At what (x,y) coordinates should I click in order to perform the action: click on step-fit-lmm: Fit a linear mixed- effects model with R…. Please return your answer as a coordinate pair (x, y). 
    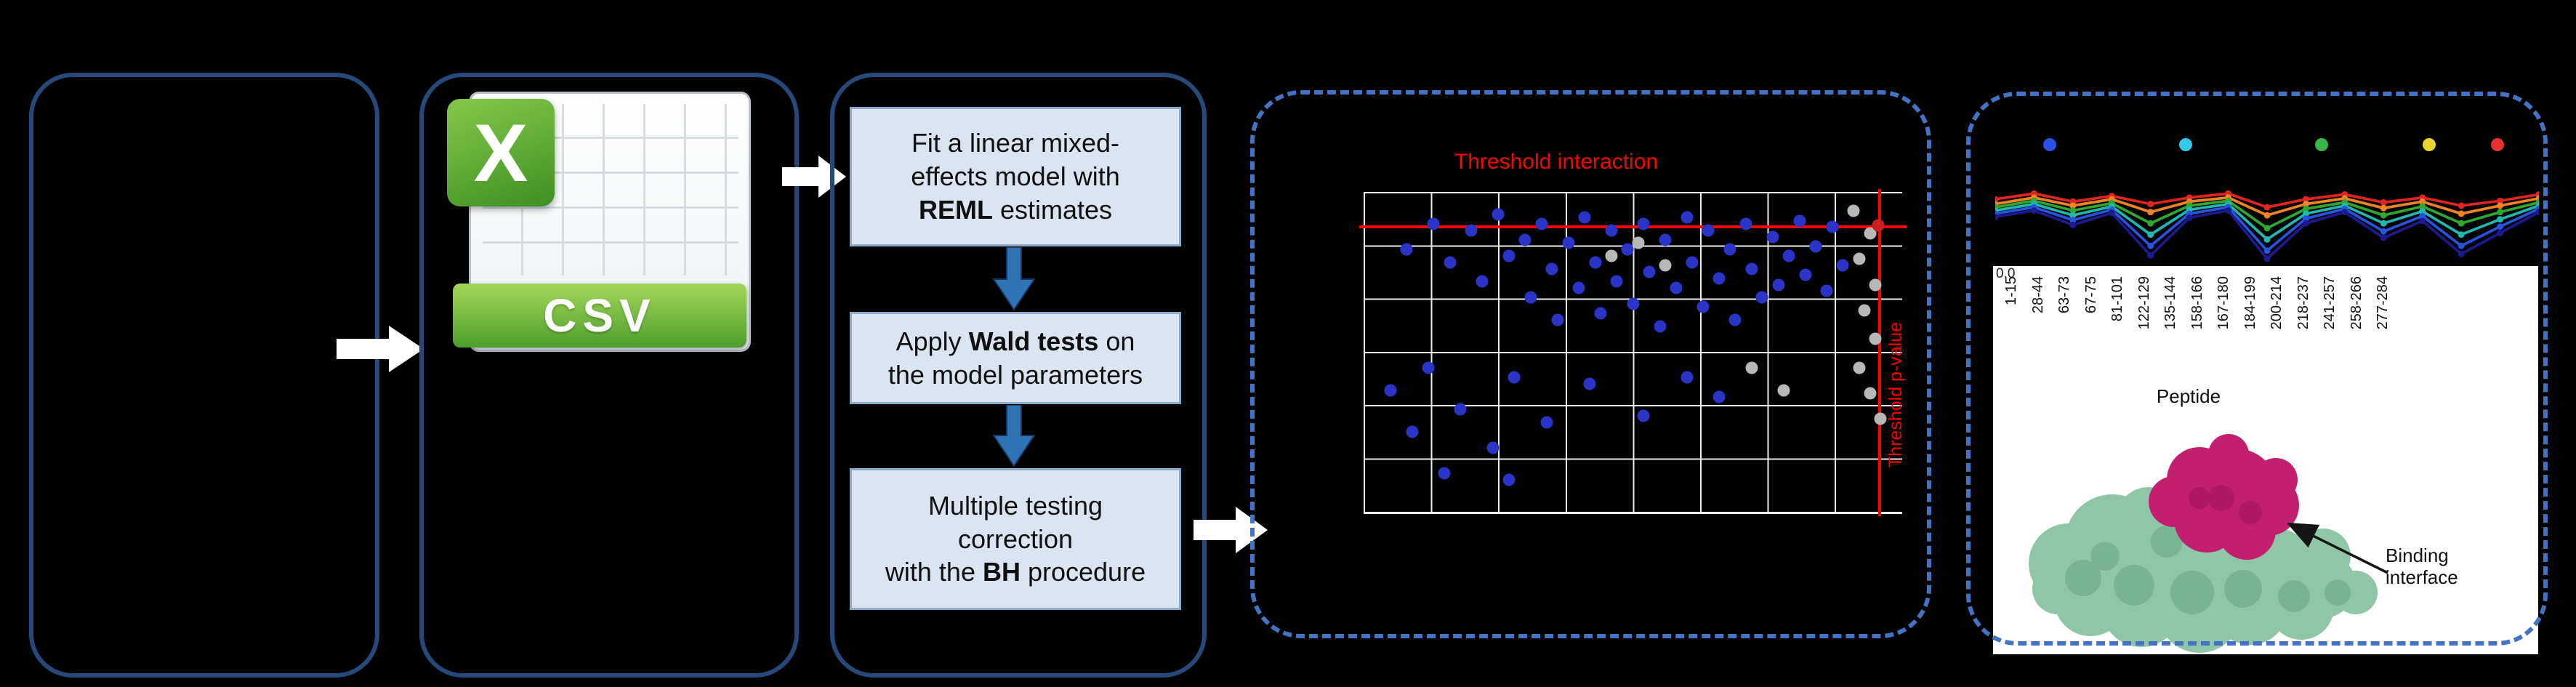
    Looking at the image, I should click on (1015, 176).